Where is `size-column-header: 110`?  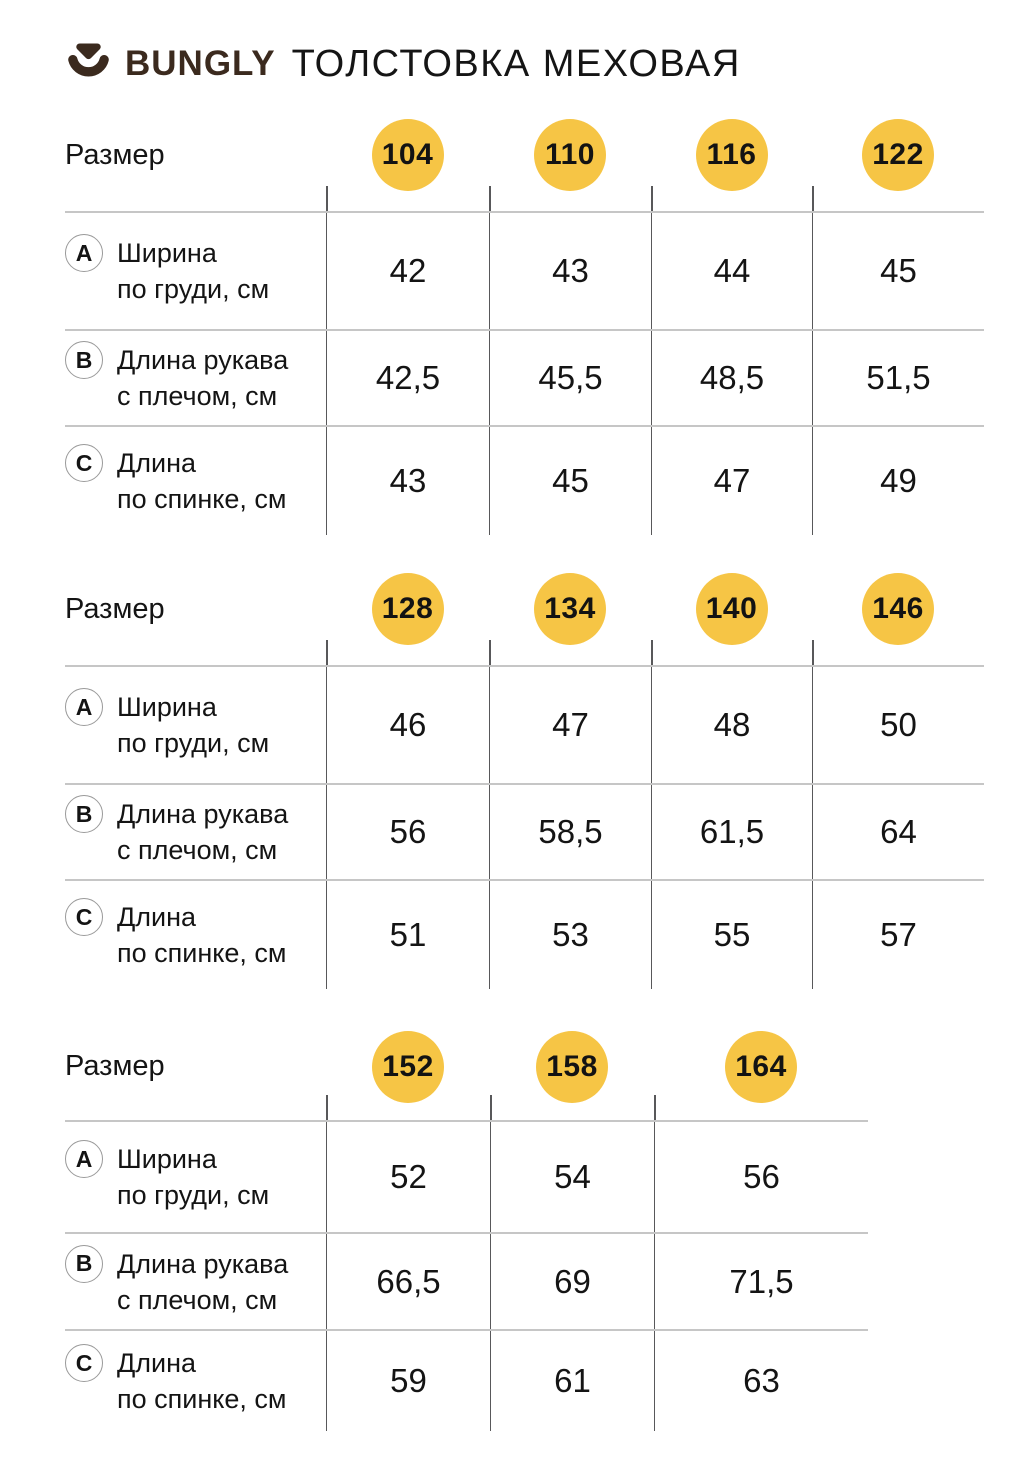
size-column-header: 110 is located at coordinates (570, 162).